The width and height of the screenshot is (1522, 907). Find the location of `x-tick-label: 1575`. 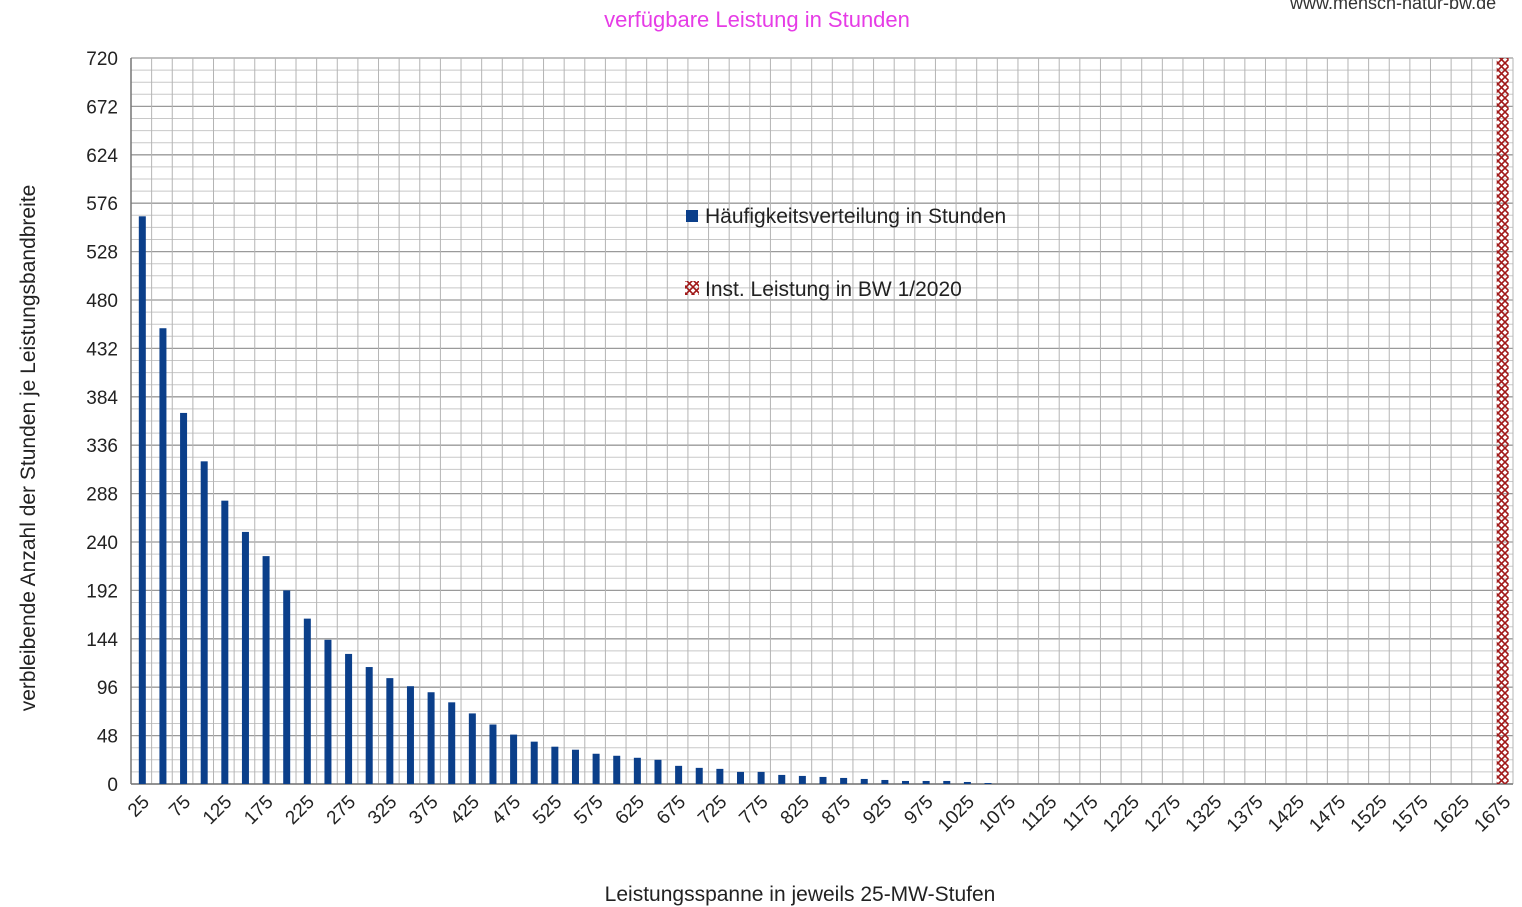

x-tick-label: 1575 is located at coordinates (1410, 814).